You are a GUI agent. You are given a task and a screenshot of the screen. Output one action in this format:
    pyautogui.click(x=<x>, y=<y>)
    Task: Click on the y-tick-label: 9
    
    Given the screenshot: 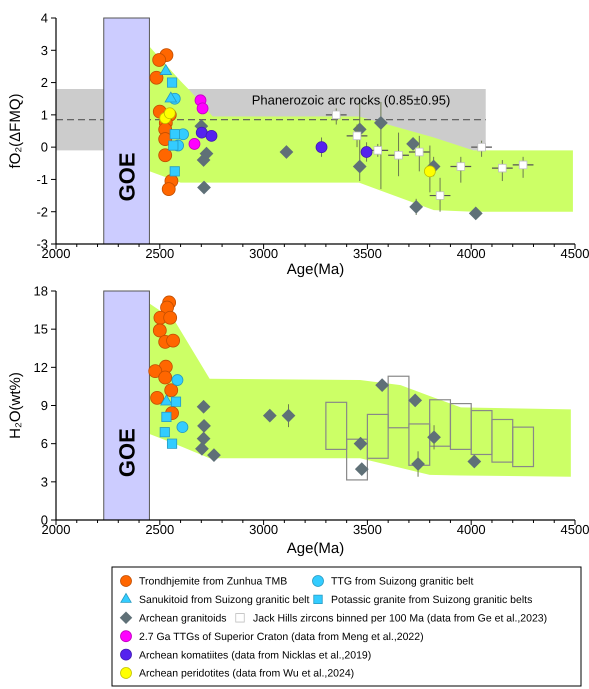 What is the action you would take?
    pyautogui.click(x=44, y=406)
    